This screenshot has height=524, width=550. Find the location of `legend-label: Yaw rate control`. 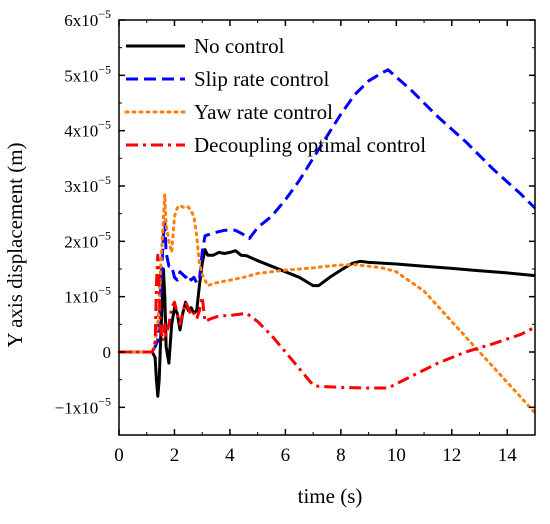

legend-label: Yaw rate control is located at coordinates (263, 112).